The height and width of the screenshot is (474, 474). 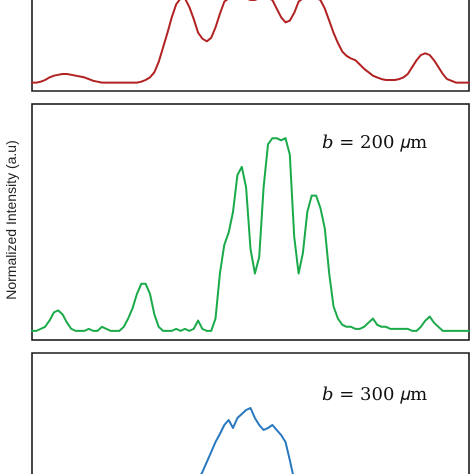 What do you see at coordinates (11, 220) in the screenshot?
I see `y-axis-label: Normalized Intensity (a.u)` at bounding box center [11, 220].